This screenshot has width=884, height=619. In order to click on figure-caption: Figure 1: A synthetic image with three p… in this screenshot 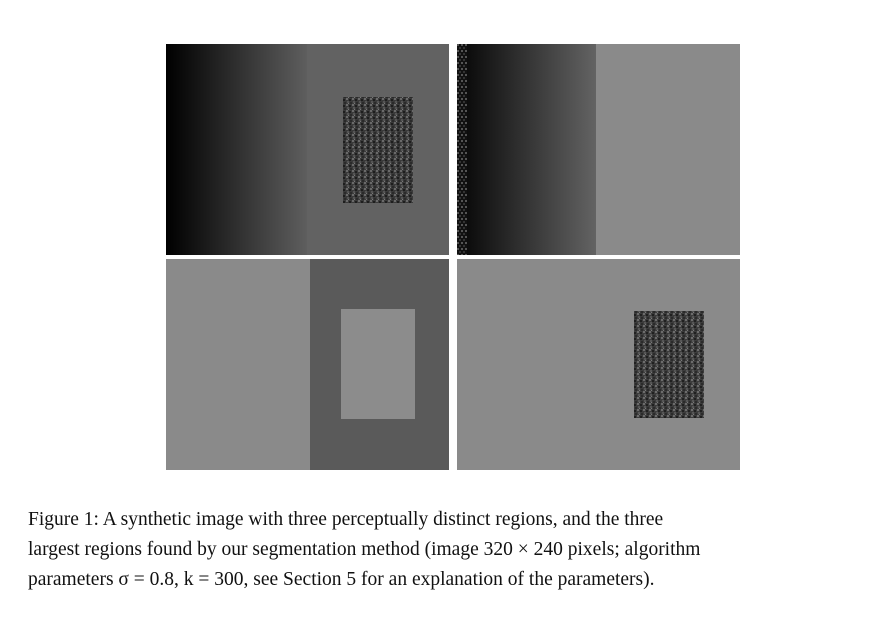, I will do `click(454, 550)`.